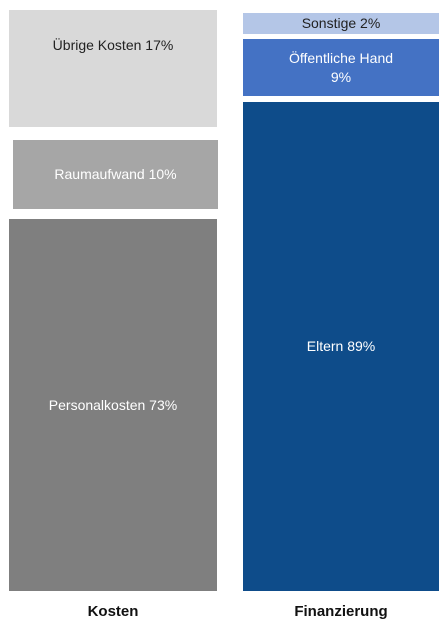 Image resolution: width=447 pixels, height=626 pixels. I want to click on bar-segment-oeffentliche-hand: Öffentliche Hand 9%, so click(341, 67).